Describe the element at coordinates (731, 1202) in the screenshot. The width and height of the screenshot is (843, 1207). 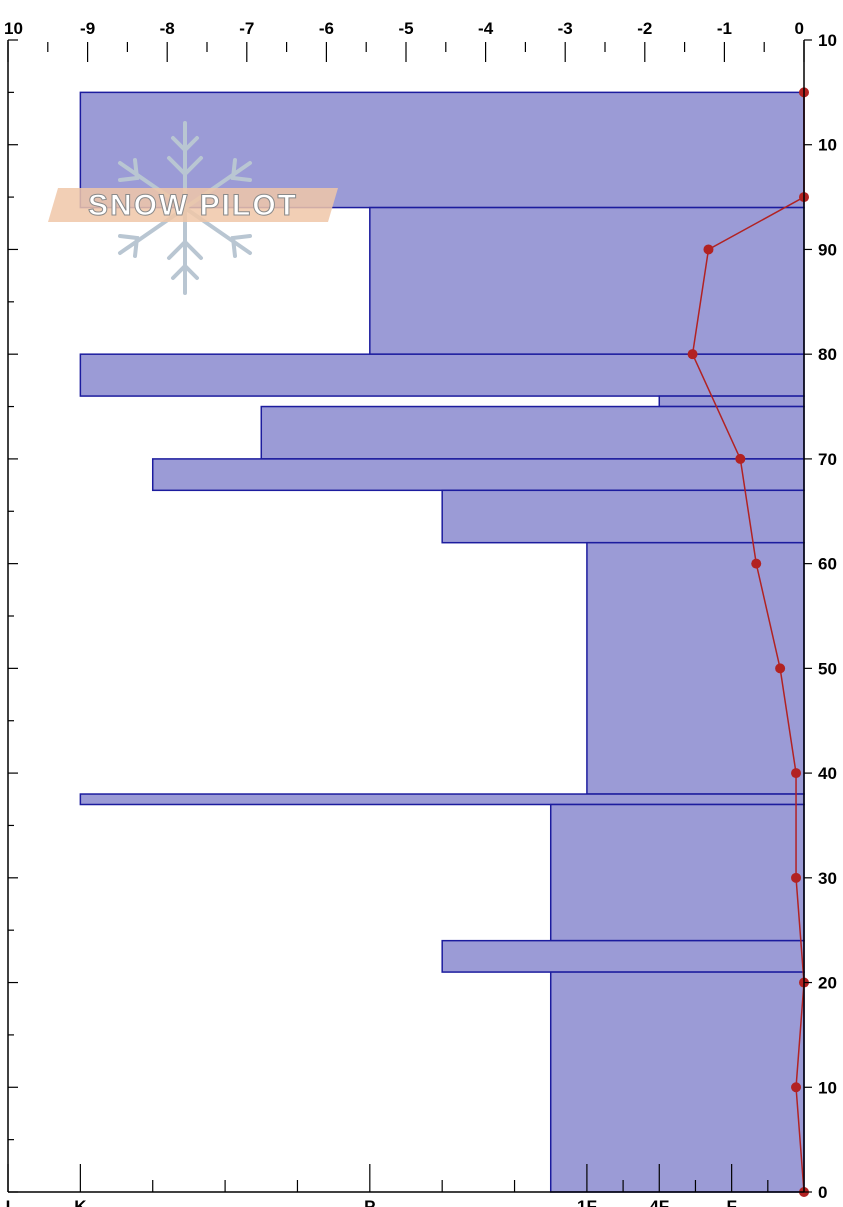
I see `bottom-tick-label: F` at that location.